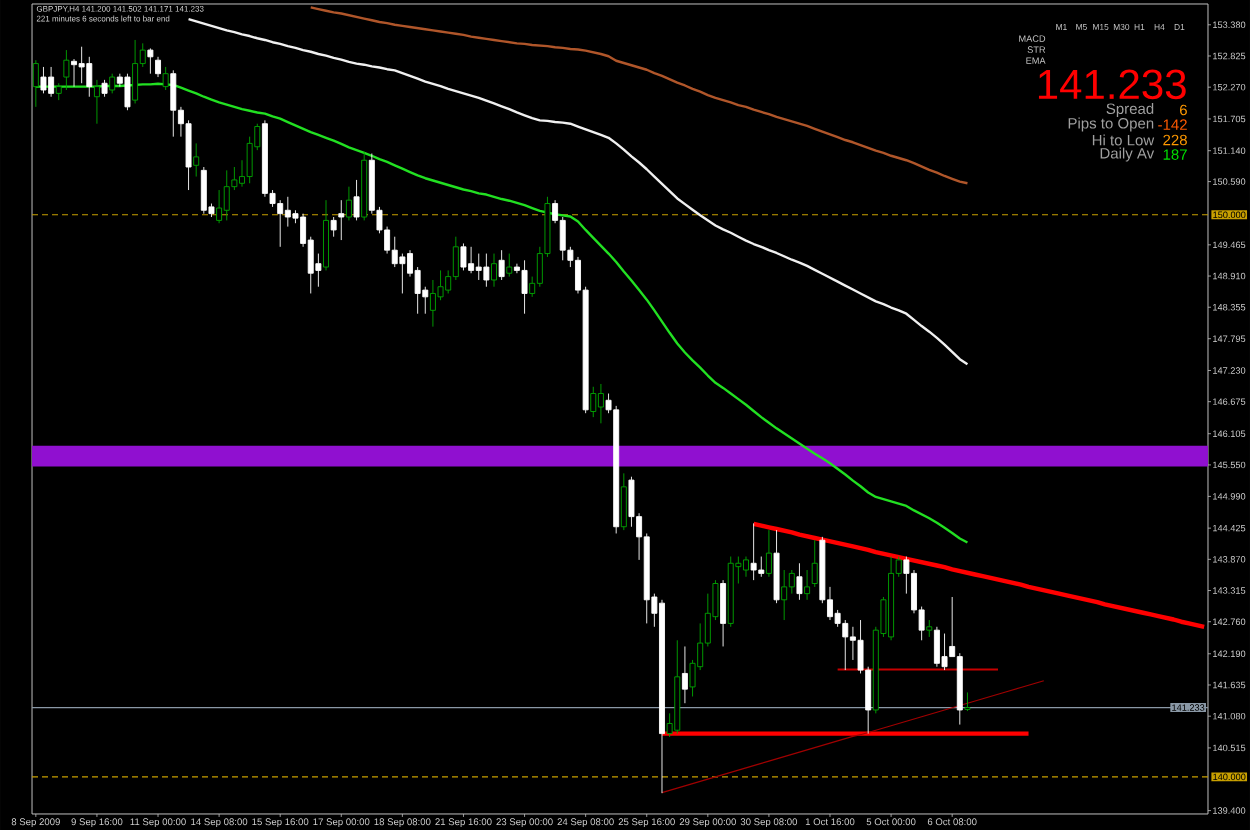 This screenshot has width=1250, height=830. What do you see at coordinates (1112, 84) in the screenshot?
I see `annotation: 141.233` at bounding box center [1112, 84].